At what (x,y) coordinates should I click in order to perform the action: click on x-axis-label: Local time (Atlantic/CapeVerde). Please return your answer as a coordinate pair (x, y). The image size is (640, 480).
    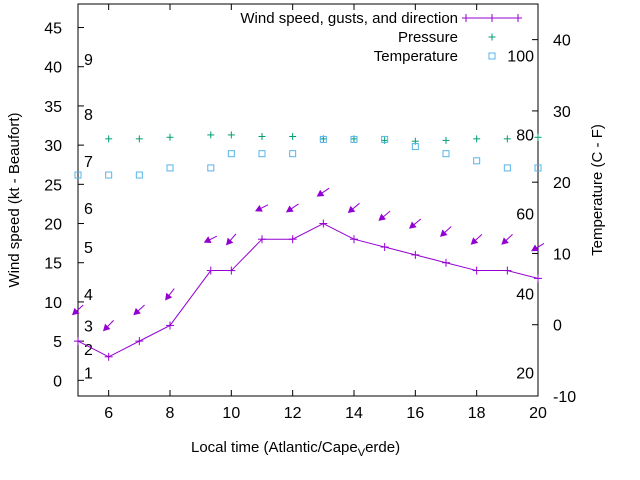
    Looking at the image, I should click on (295, 449).